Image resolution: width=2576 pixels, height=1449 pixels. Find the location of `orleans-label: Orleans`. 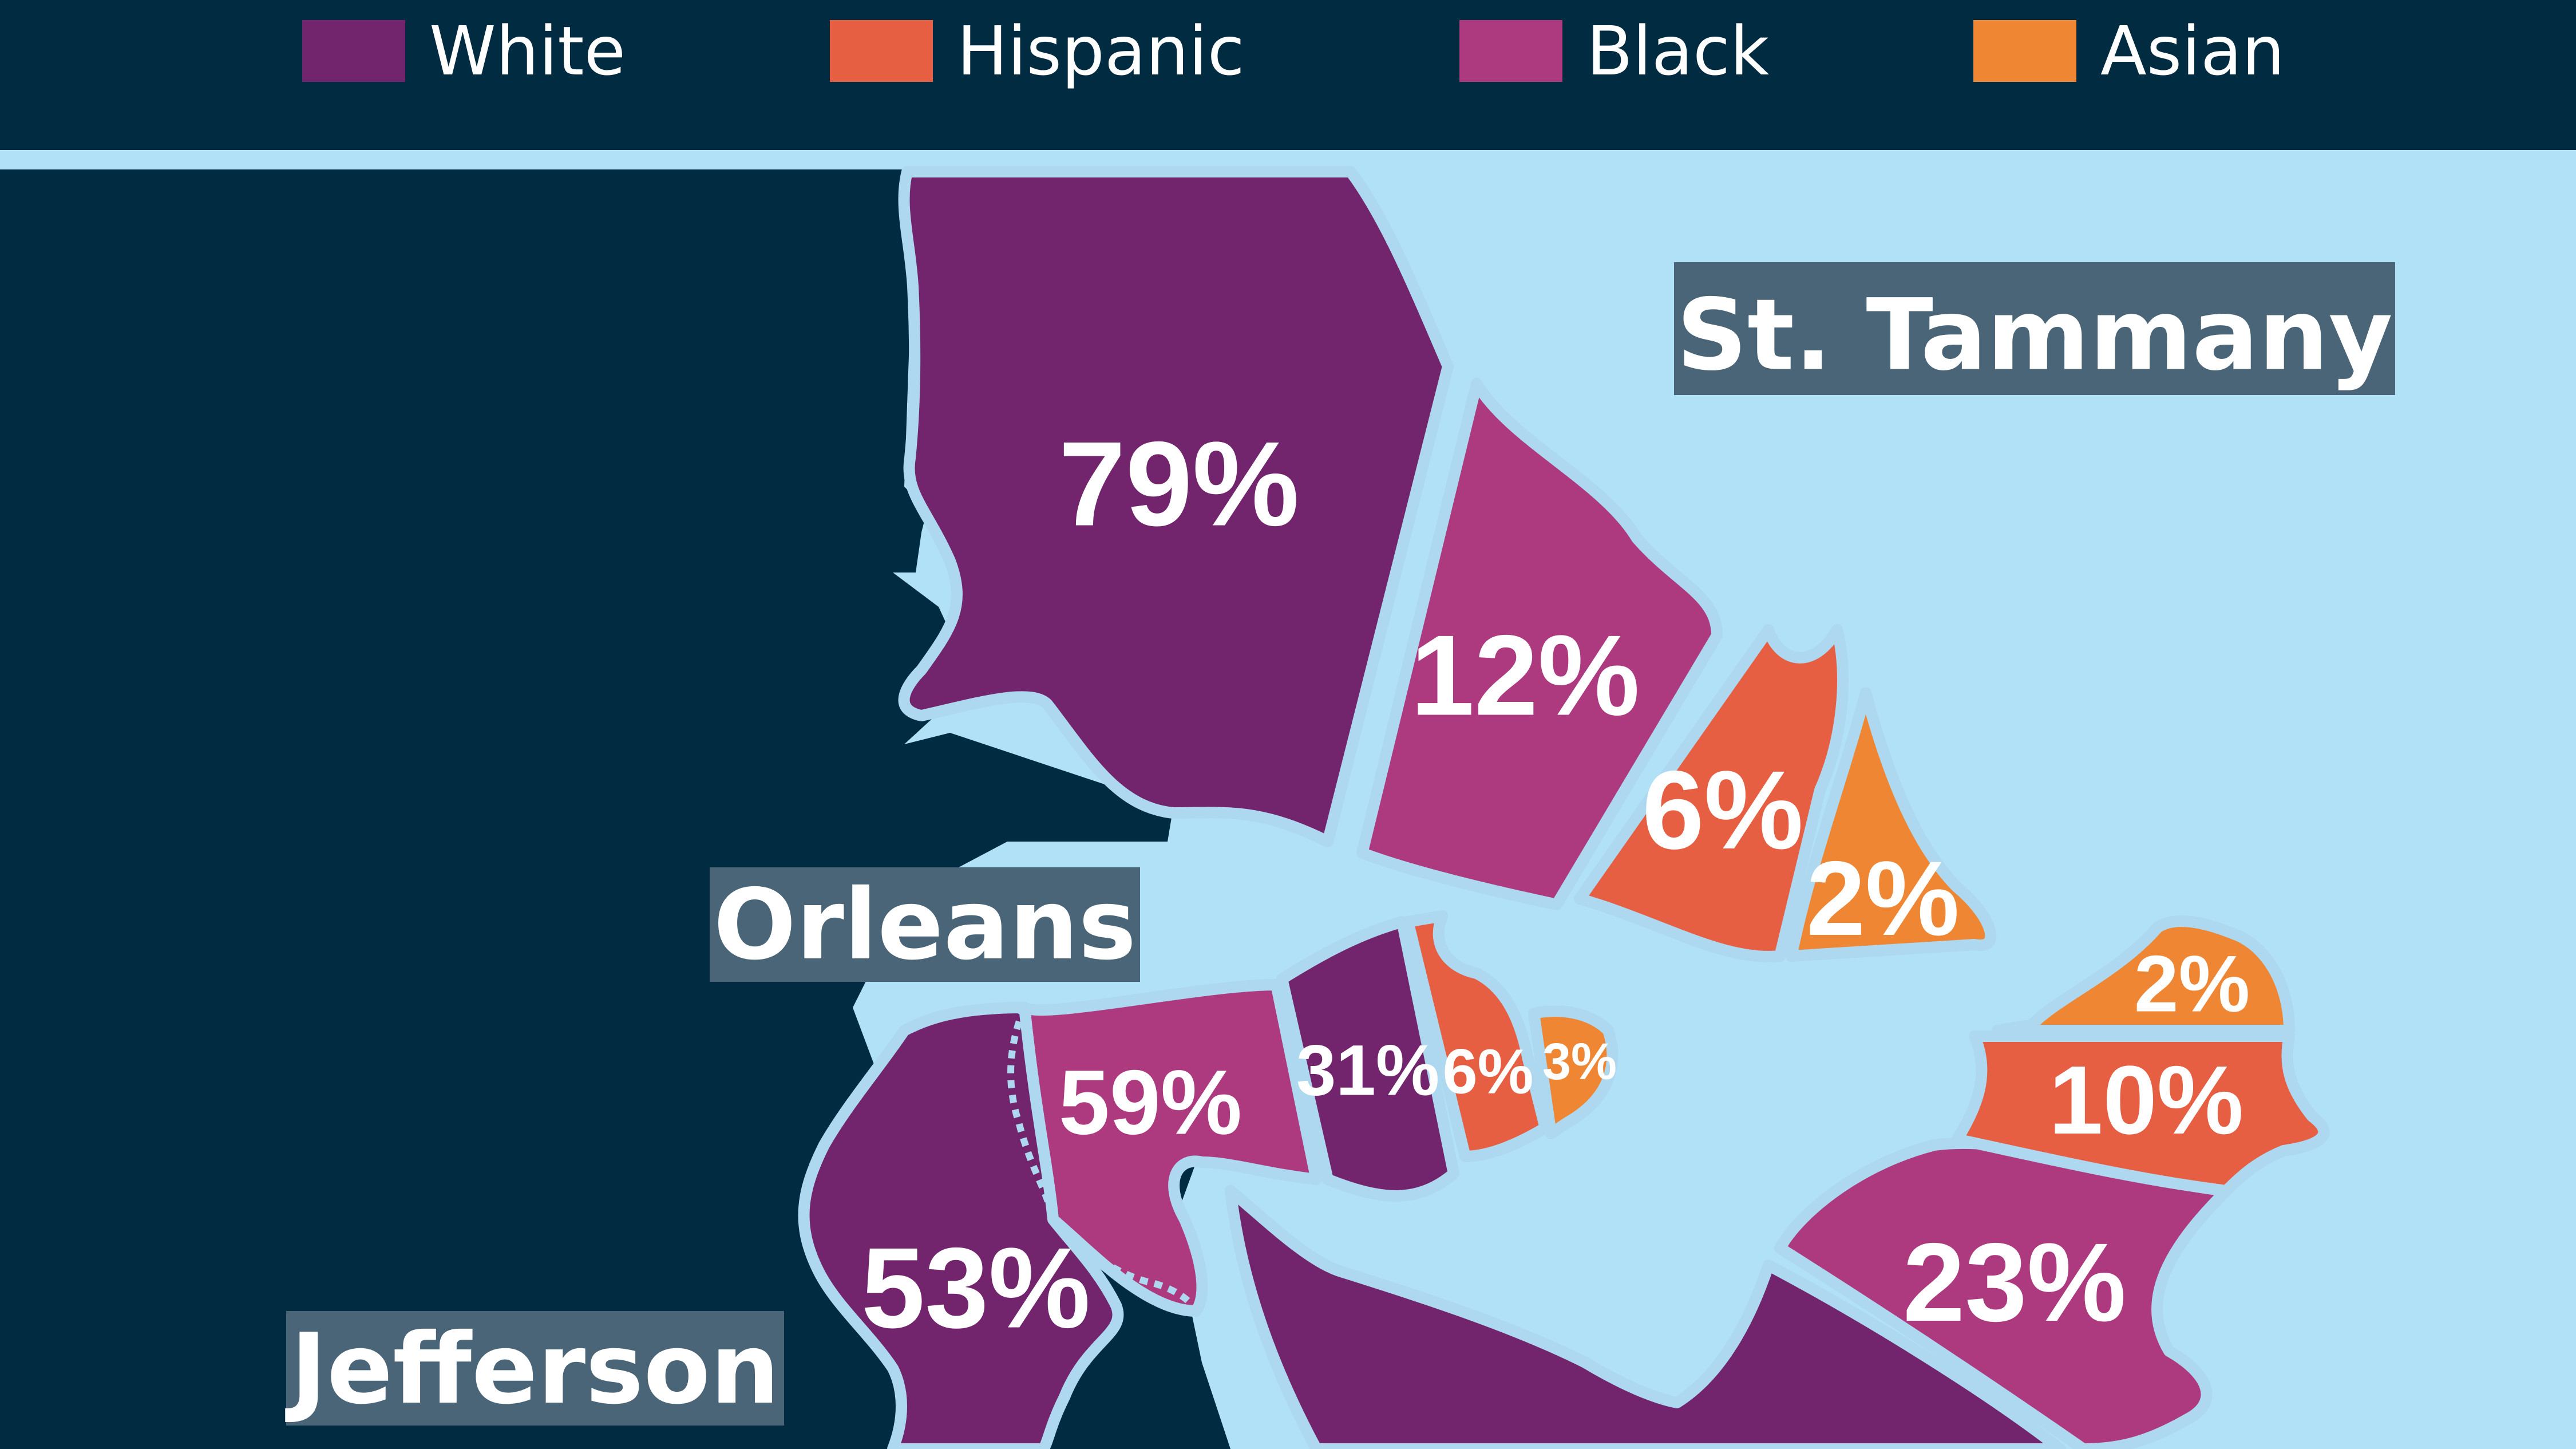

orleans-label: Orleans is located at coordinates (925, 925).